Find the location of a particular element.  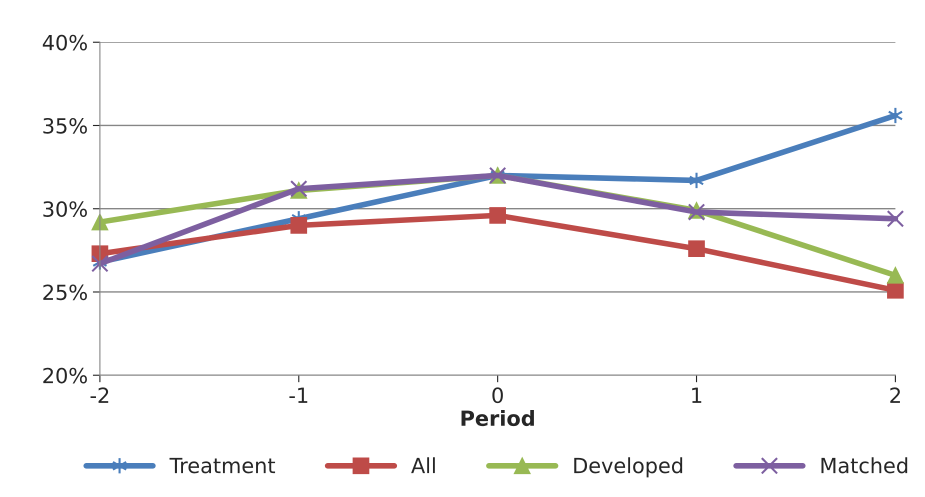

legend-label: Matched is located at coordinates (864, 465).